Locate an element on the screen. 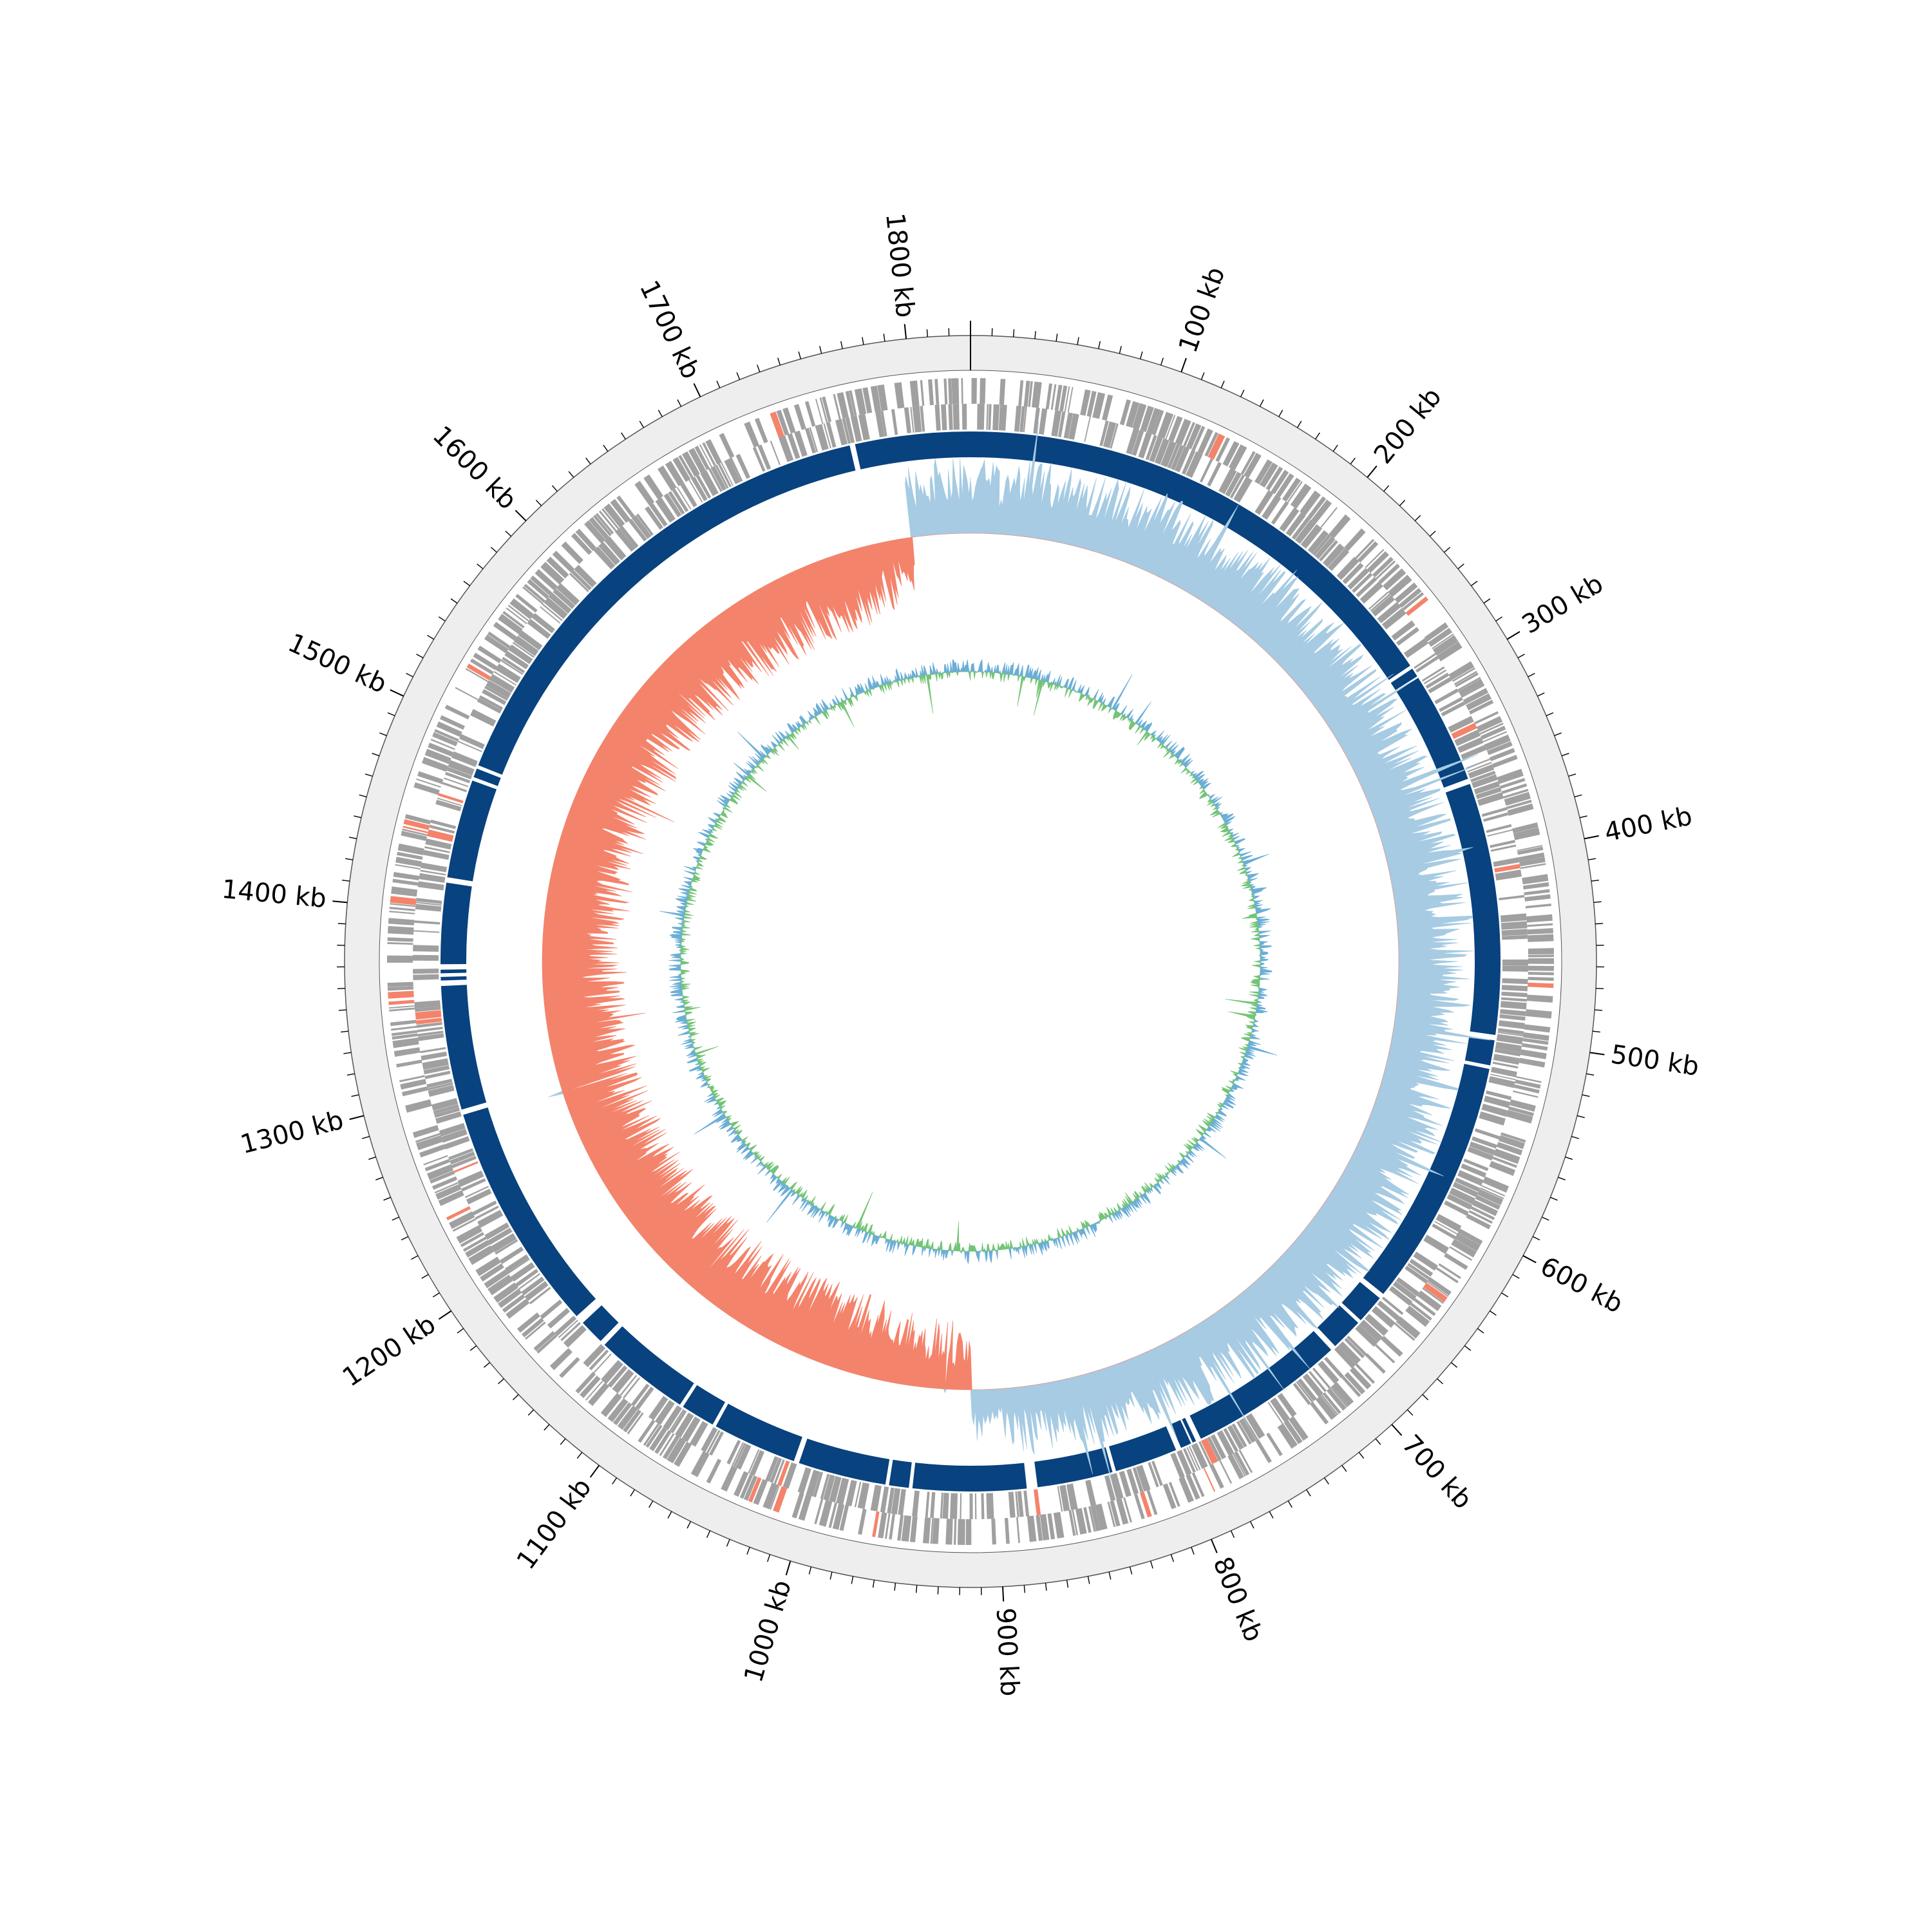 Image resolution: width=1932 pixels, height=1932 pixels. tick-label-1200: 1200 kb is located at coordinates (389, 1351).